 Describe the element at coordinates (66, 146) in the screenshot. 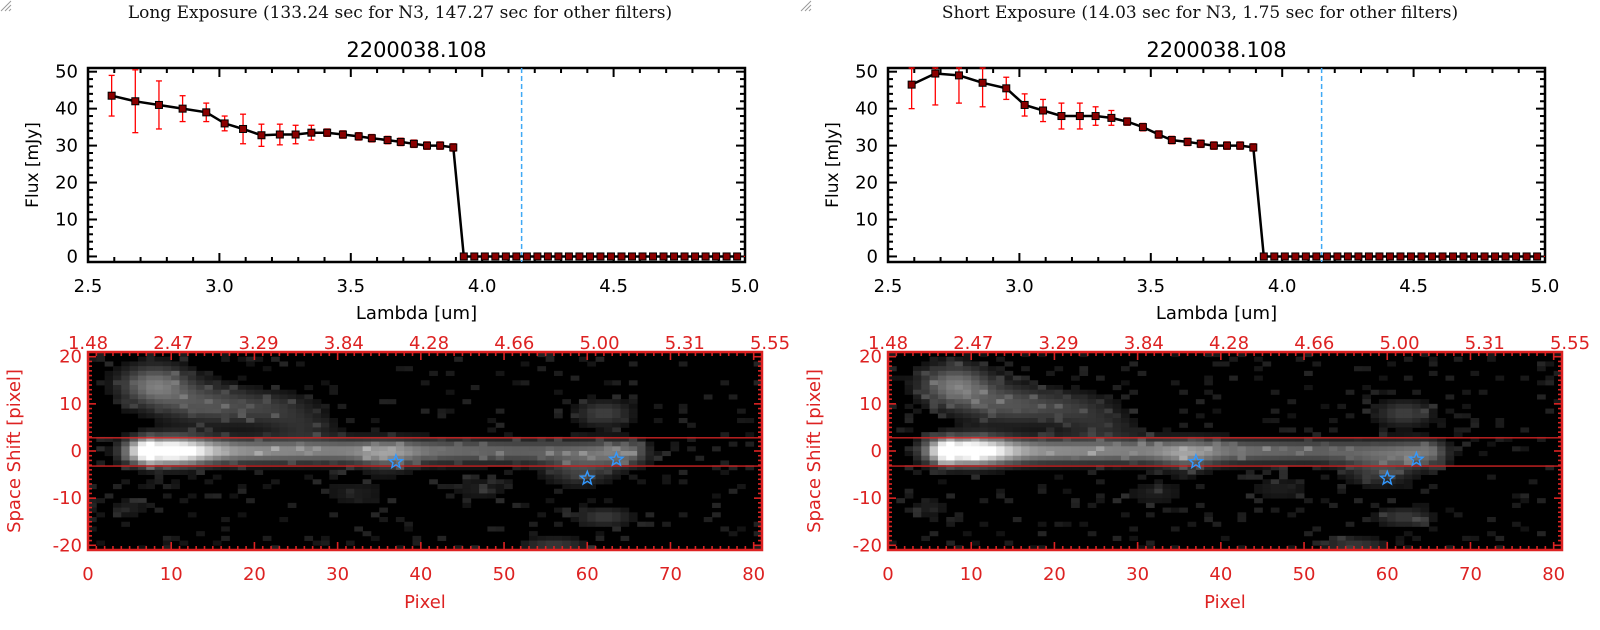

I see `y-tick-label: 30` at that location.